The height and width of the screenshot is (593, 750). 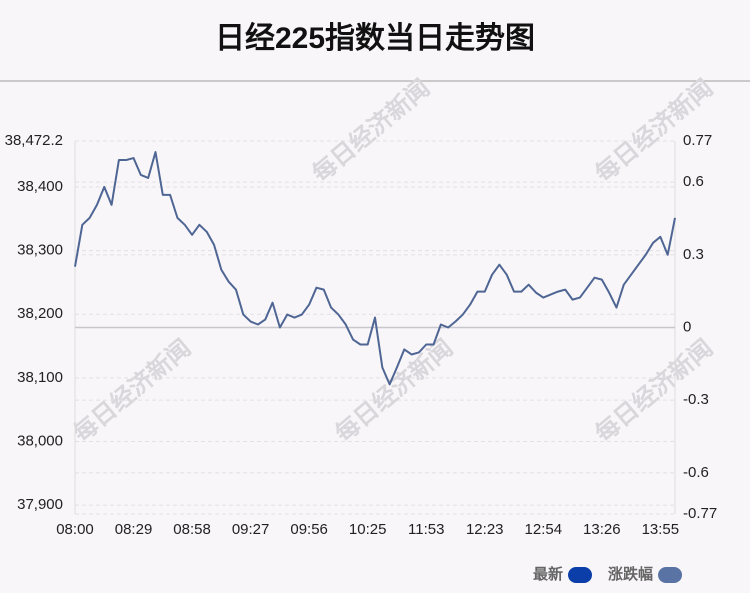 What do you see at coordinates (696, 399) in the screenshot?
I see `y2-tick-label: -0.3` at bounding box center [696, 399].